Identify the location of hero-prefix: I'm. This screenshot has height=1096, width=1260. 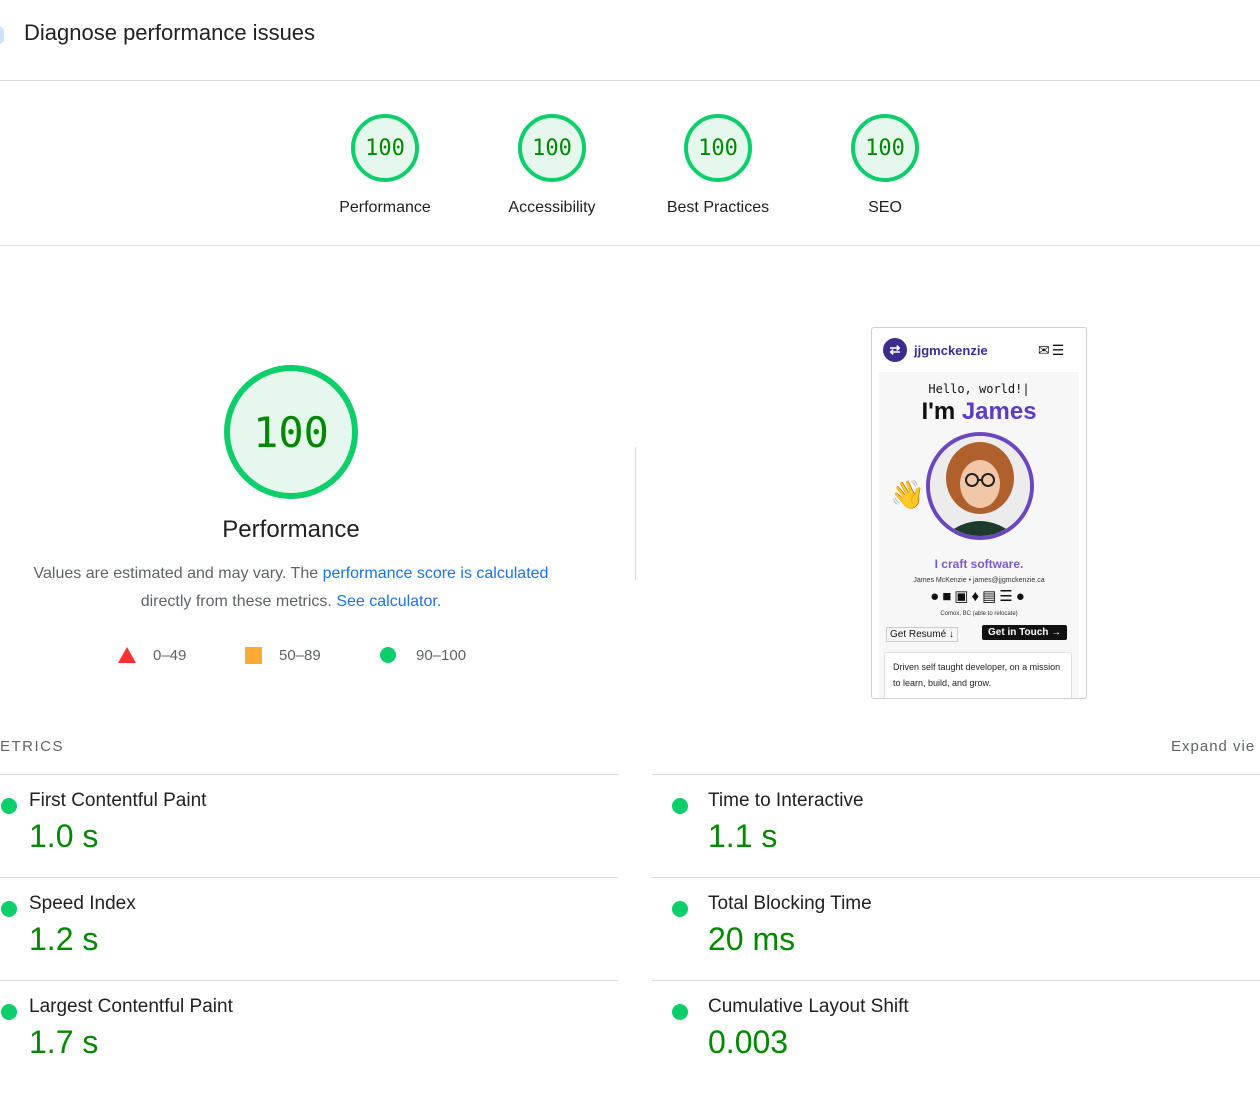
(941, 411).